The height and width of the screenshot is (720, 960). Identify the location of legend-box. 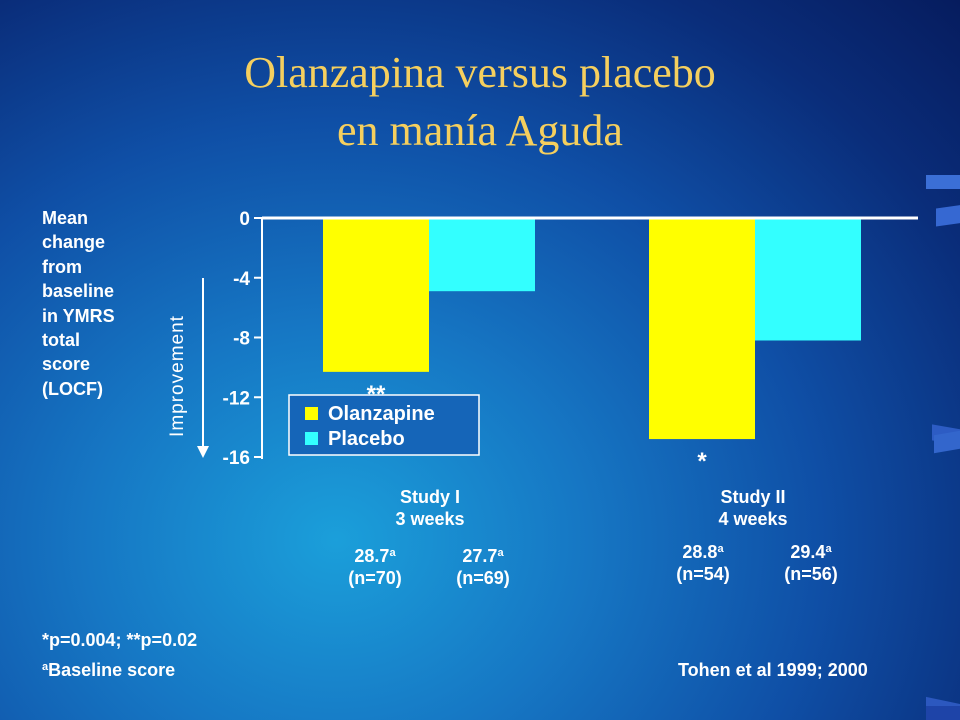
(384, 425).